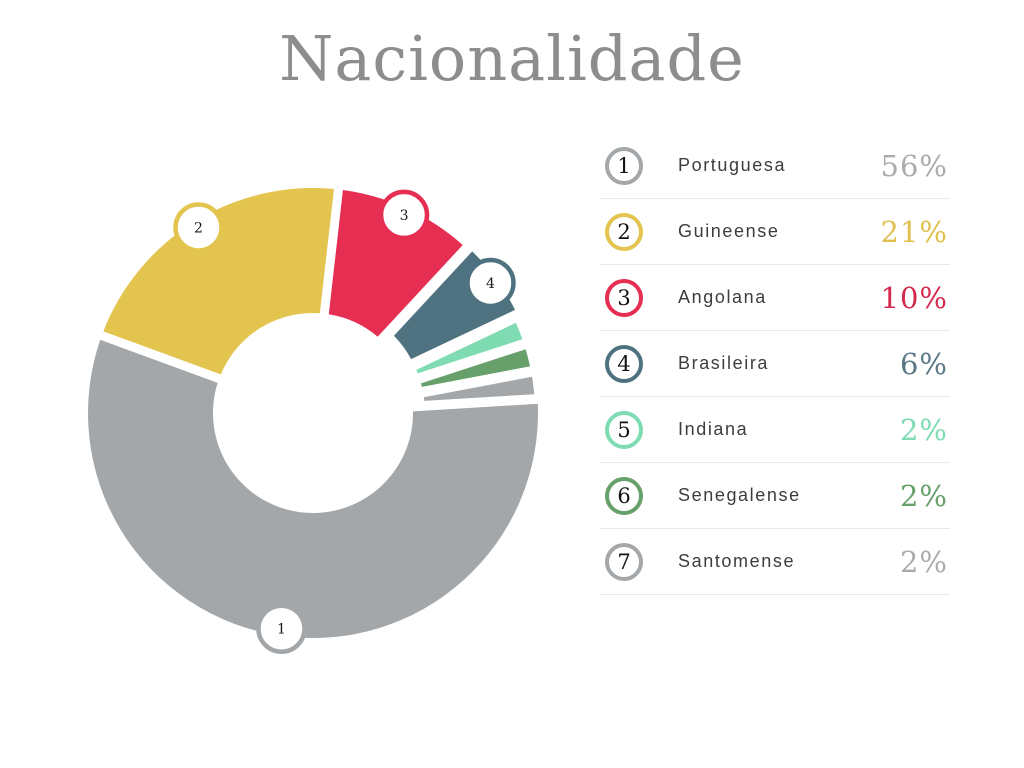 This screenshot has height=768, width=1024. What do you see at coordinates (469, 348) in the screenshot?
I see `pie-slice-indiana` at bounding box center [469, 348].